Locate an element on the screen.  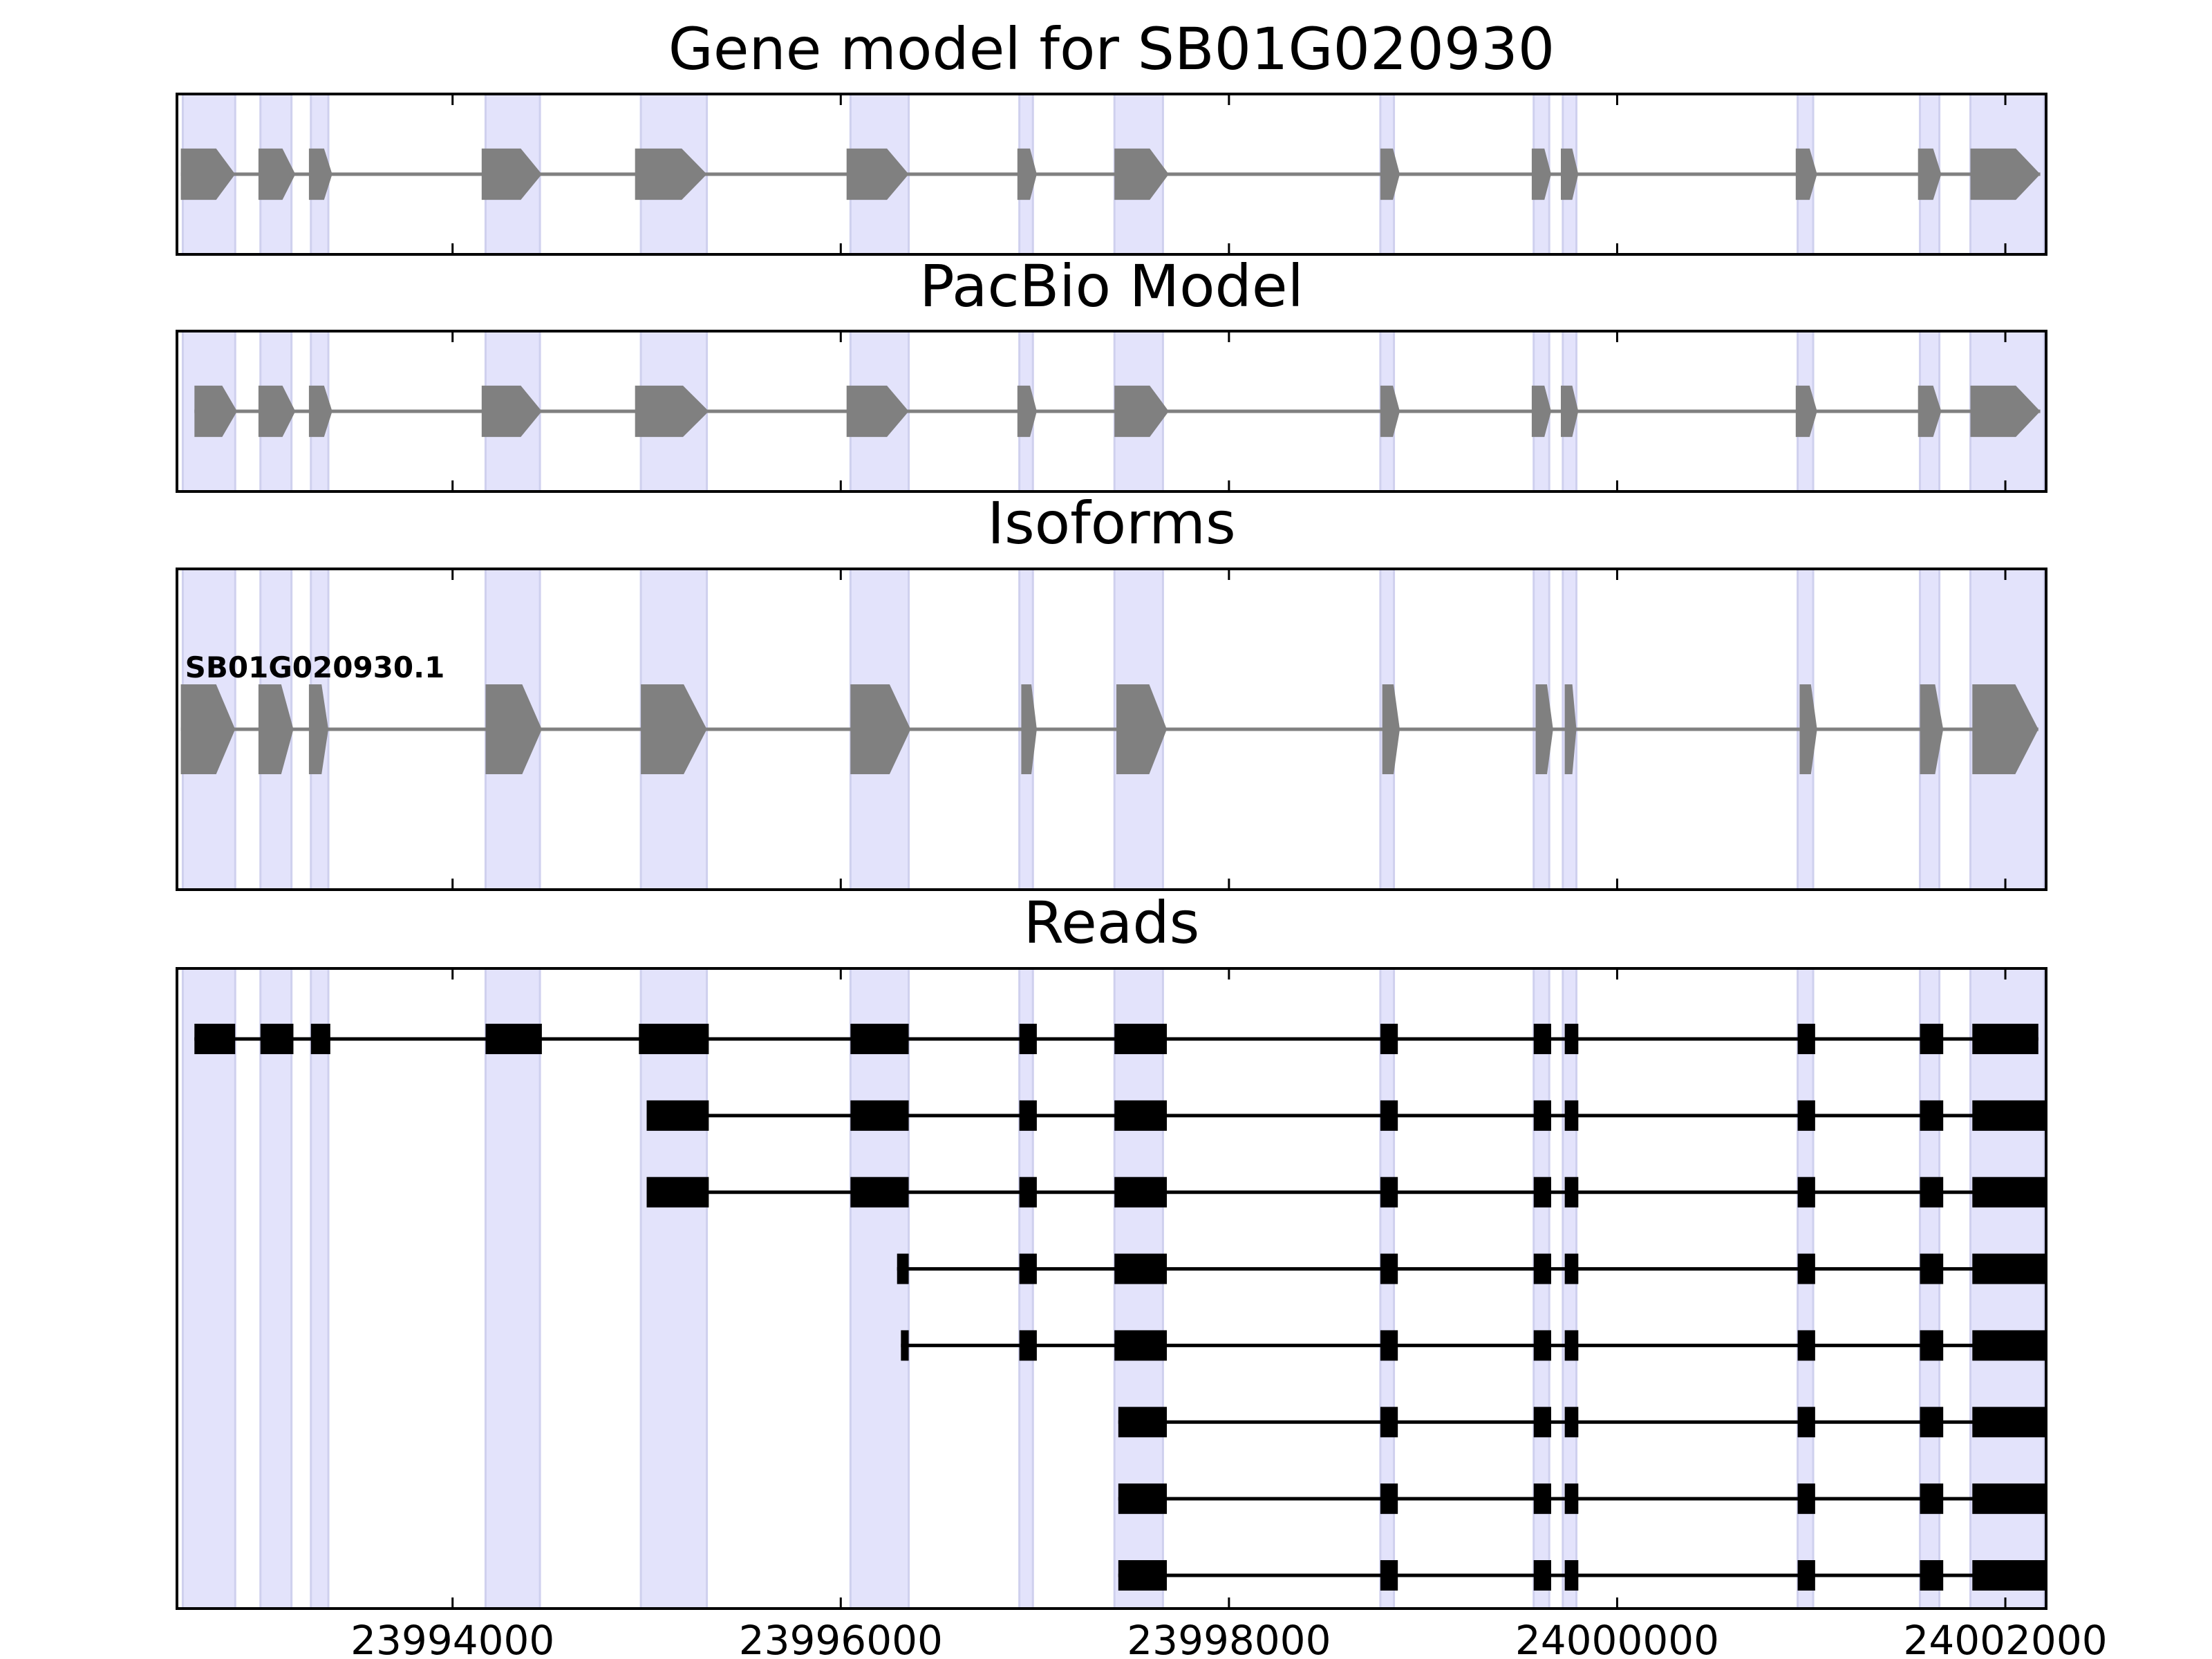
x-tick-label: 23998000 is located at coordinates (1229, 1638).